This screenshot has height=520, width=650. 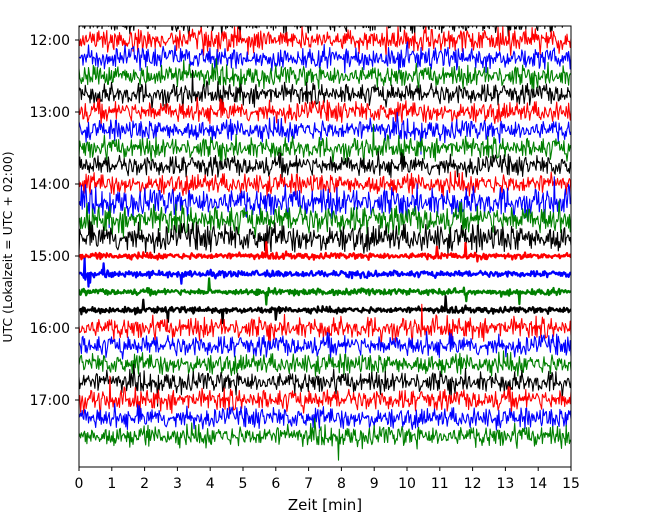 What do you see at coordinates (79, 484) in the screenshot?
I see `x-tick-label: 0` at bounding box center [79, 484].